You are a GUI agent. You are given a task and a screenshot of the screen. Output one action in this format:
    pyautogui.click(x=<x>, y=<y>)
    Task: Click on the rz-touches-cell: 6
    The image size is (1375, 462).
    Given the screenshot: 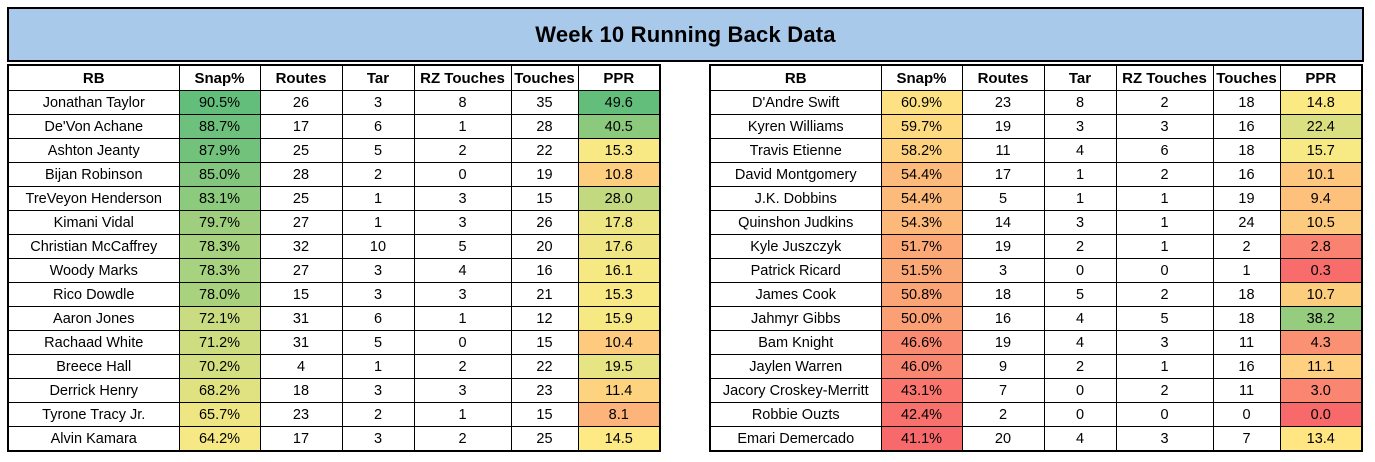 What is the action you would take?
    pyautogui.click(x=1164, y=150)
    